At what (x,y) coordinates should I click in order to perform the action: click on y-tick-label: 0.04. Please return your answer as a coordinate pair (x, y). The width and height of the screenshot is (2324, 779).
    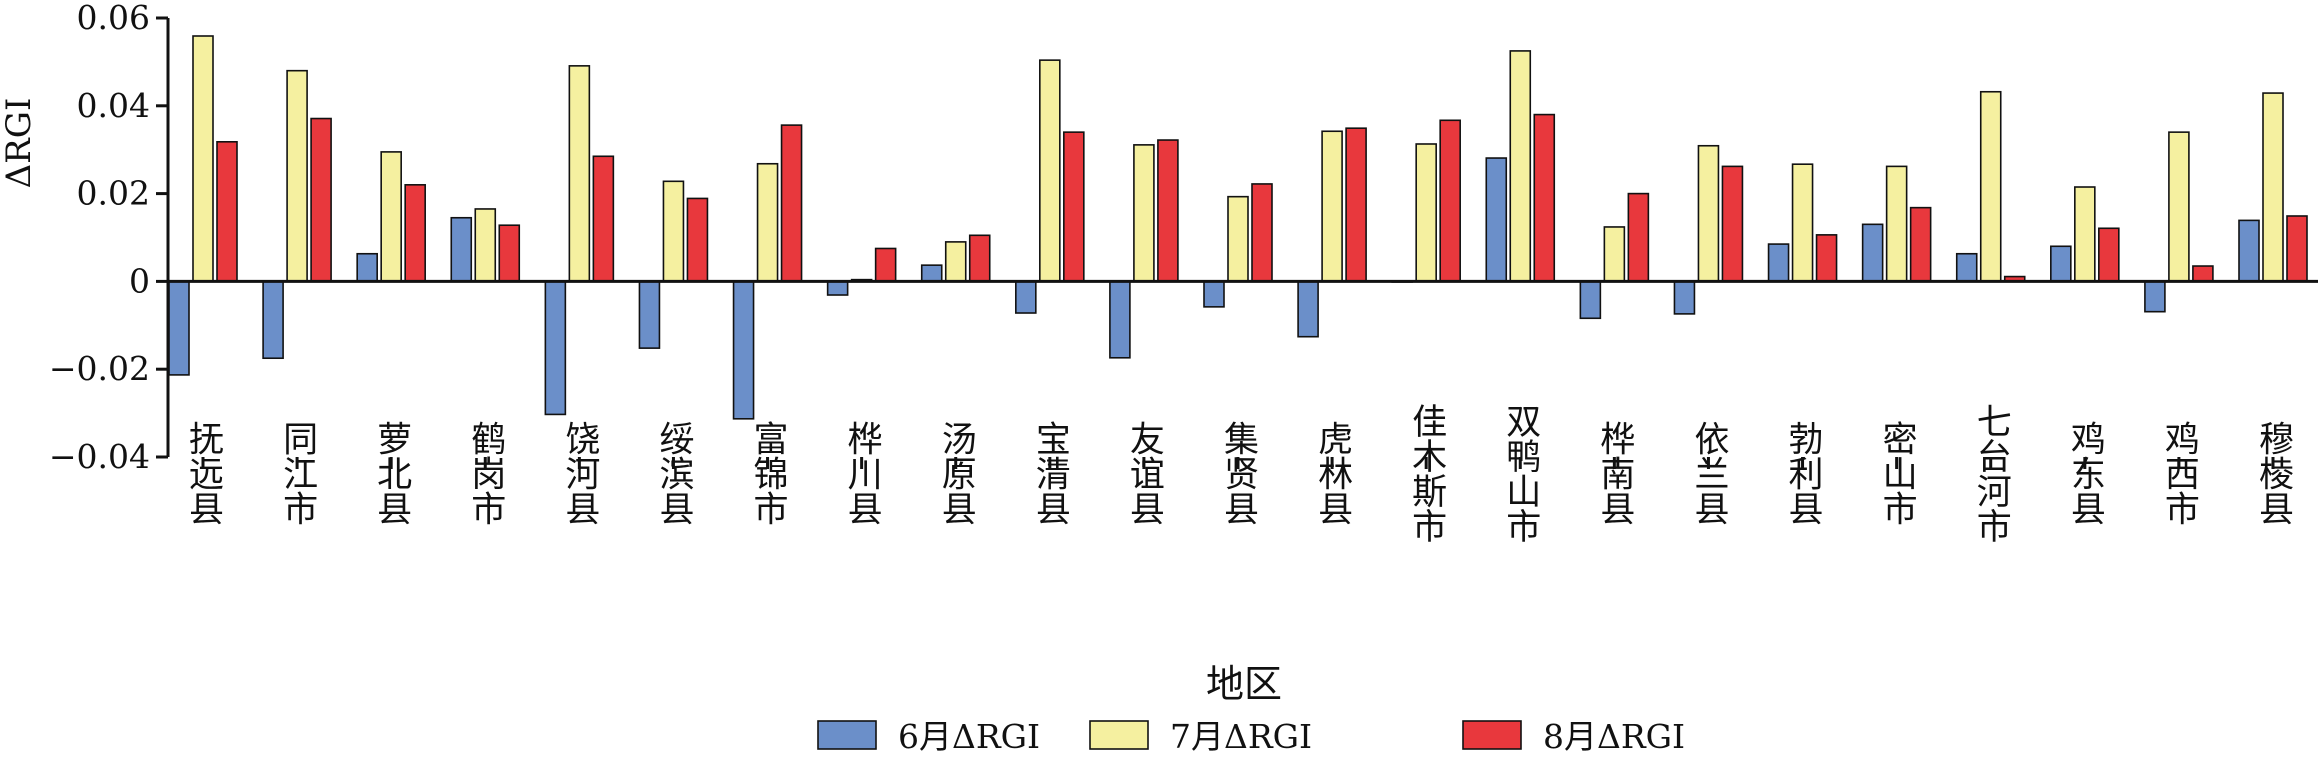
    Looking at the image, I should click on (113, 105).